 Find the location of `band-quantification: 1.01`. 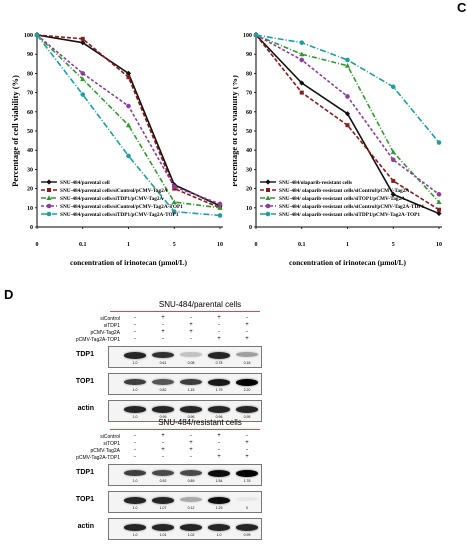

band-quantification: 1.01 is located at coordinates (163, 535).